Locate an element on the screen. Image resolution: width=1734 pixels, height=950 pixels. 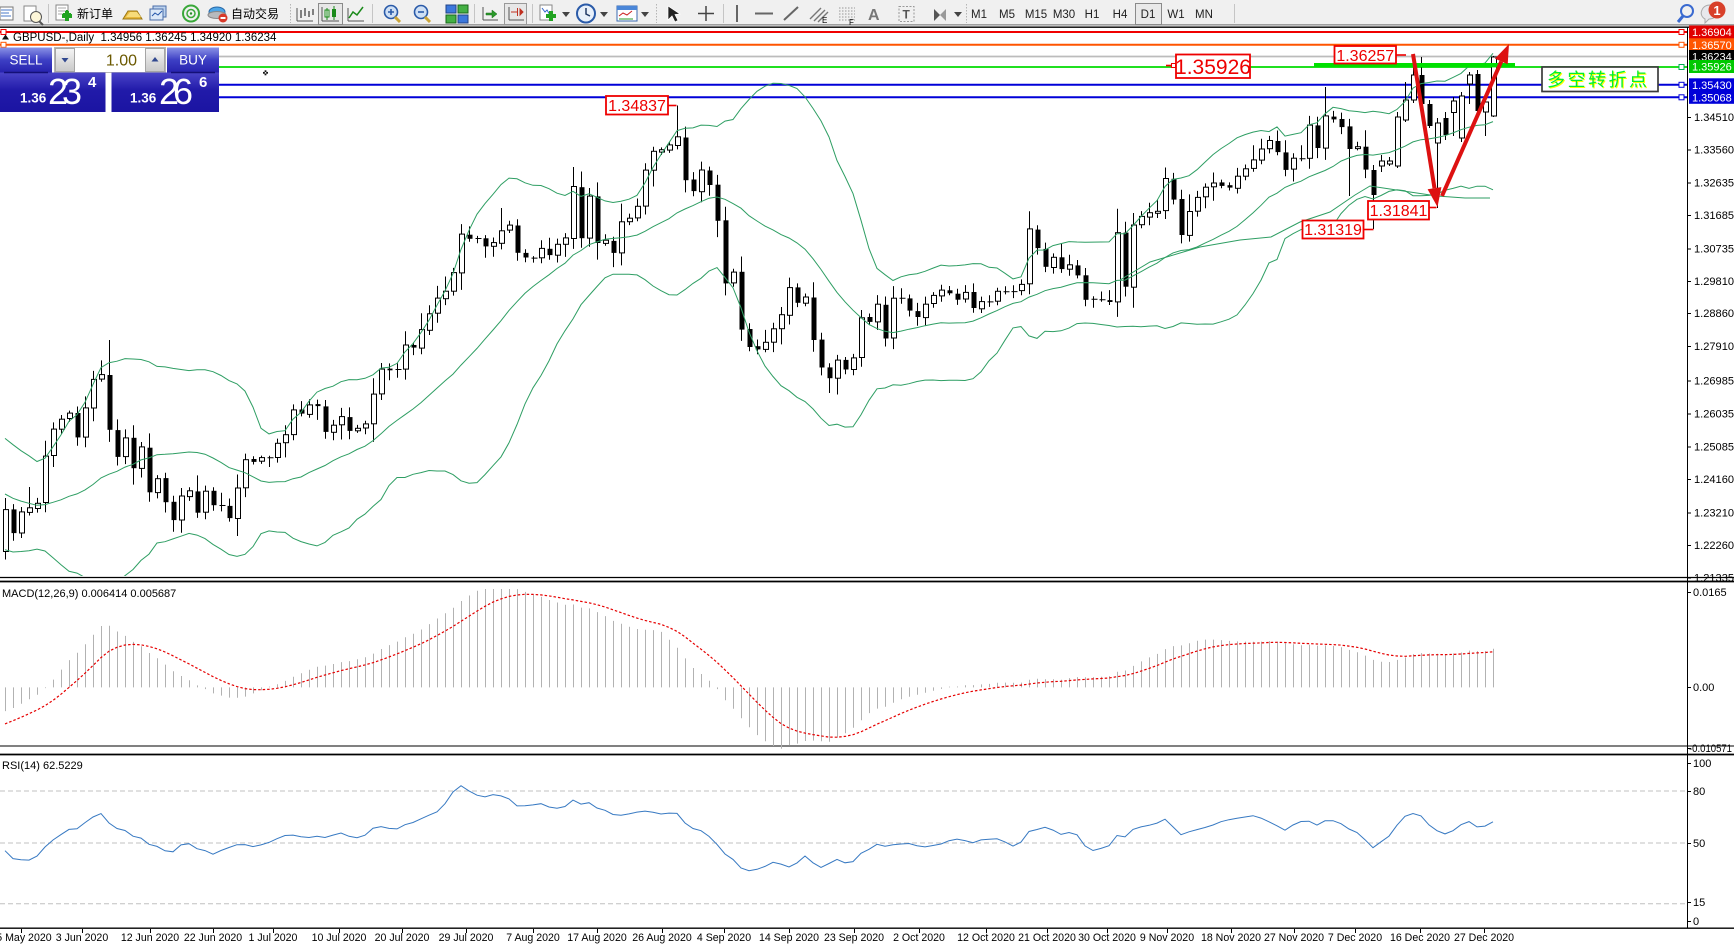
svg-text: 21 Oct 2020 is located at coordinates (1047, 938).